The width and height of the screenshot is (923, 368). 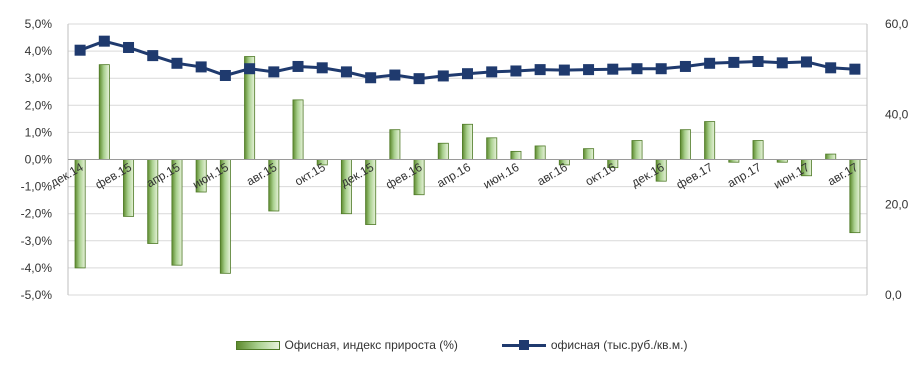 What do you see at coordinates (37, 295) in the screenshot?
I see `left-tick-label: -5,0%` at bounding box center [37, 295].